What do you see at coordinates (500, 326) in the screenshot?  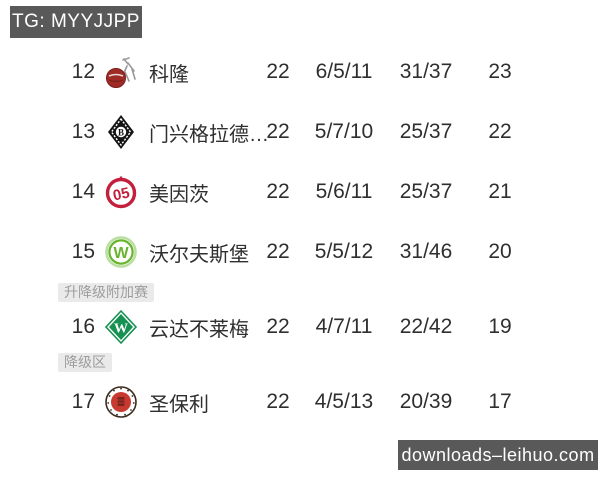 I see `points-cell: 19` at bounding box center [500, 326].